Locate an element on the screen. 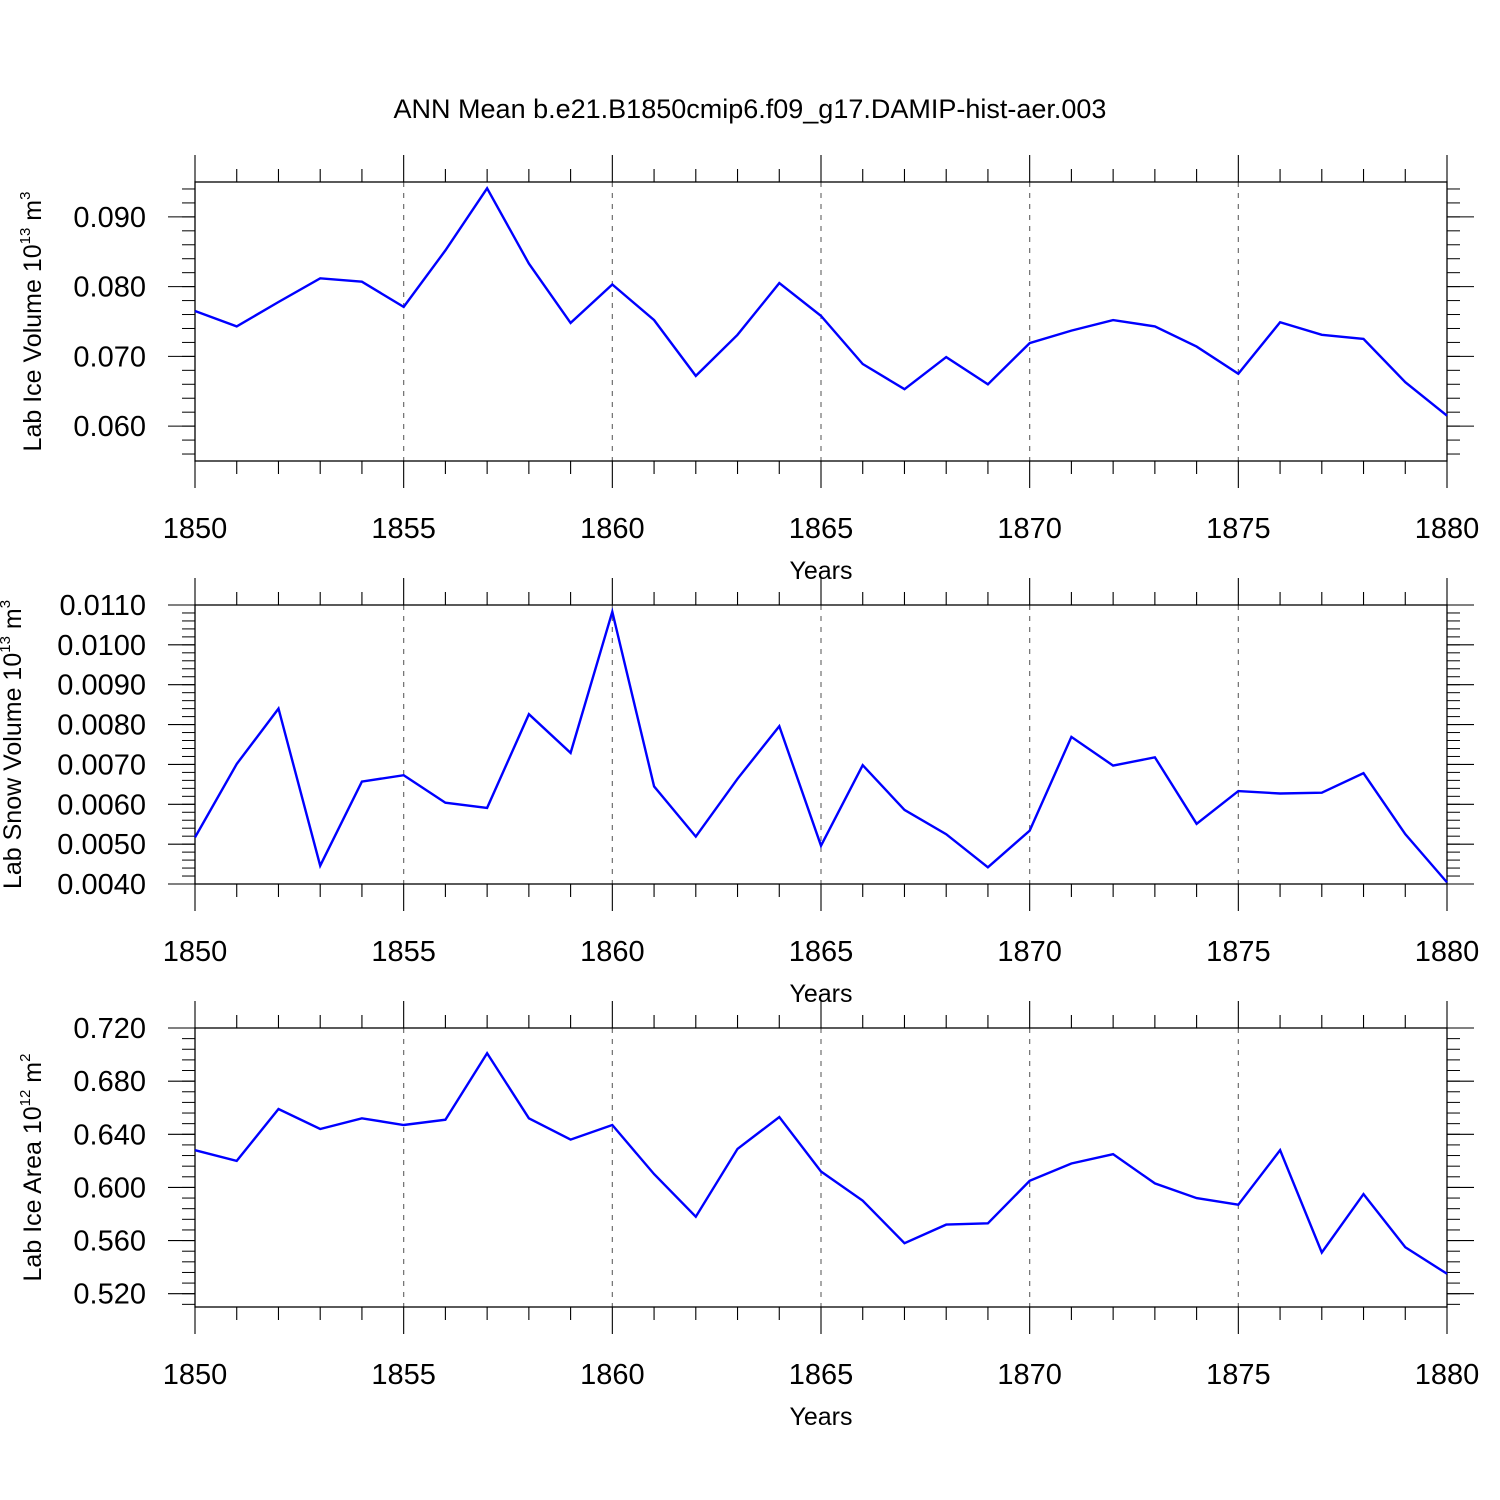 This screenshot has width=1500, height=1500. y-tick-label: 0.680 is located at coordinates (109, 1082).